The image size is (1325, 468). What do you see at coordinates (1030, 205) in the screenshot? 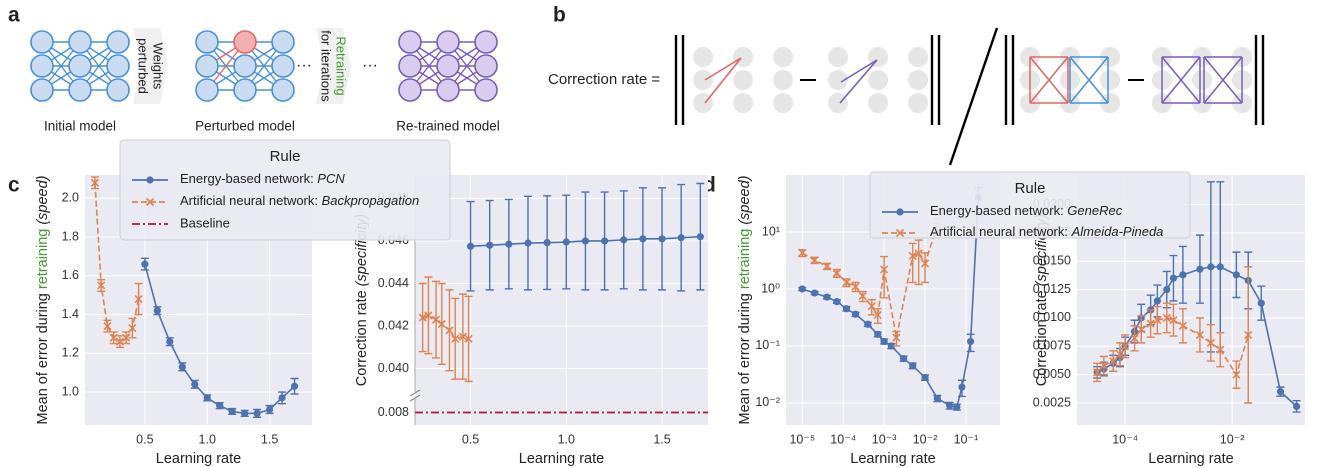
I see `legend-box` at bounding box center [1030, 205].